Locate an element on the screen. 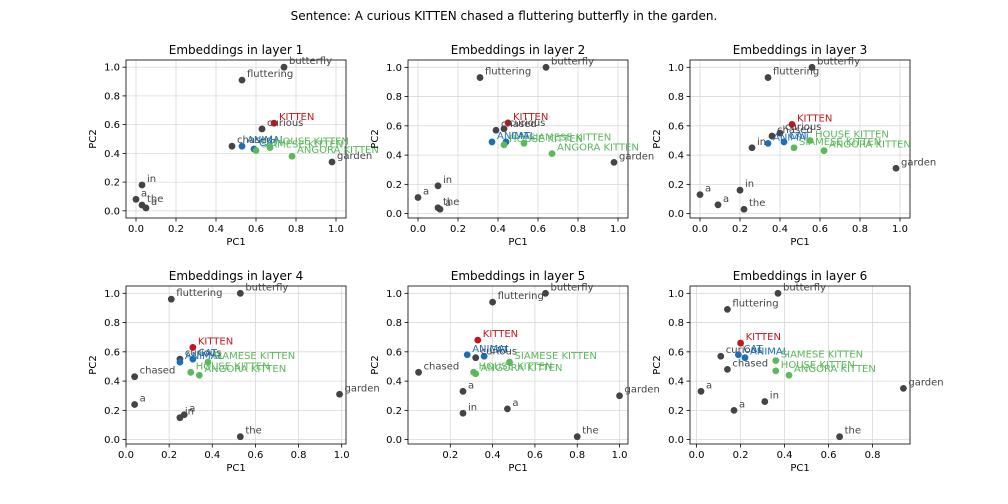  x-tick-label: 0.8 is located at coordinates (578, 229).